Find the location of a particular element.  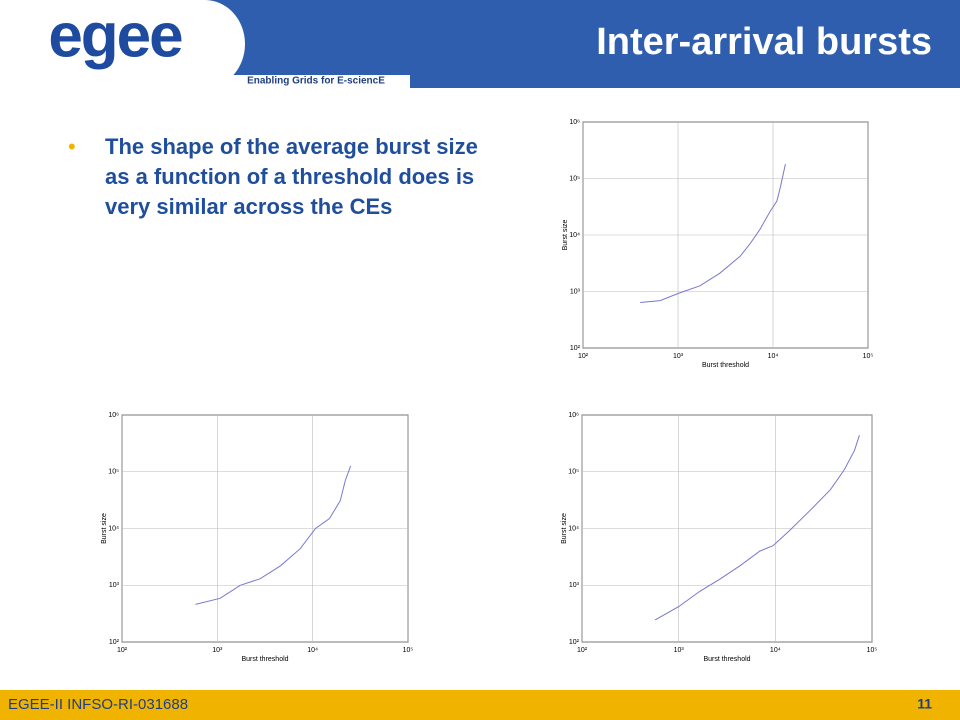

footer-text: EGEE-II INFSO-RI-031688 is located at coordinates (98, 704).